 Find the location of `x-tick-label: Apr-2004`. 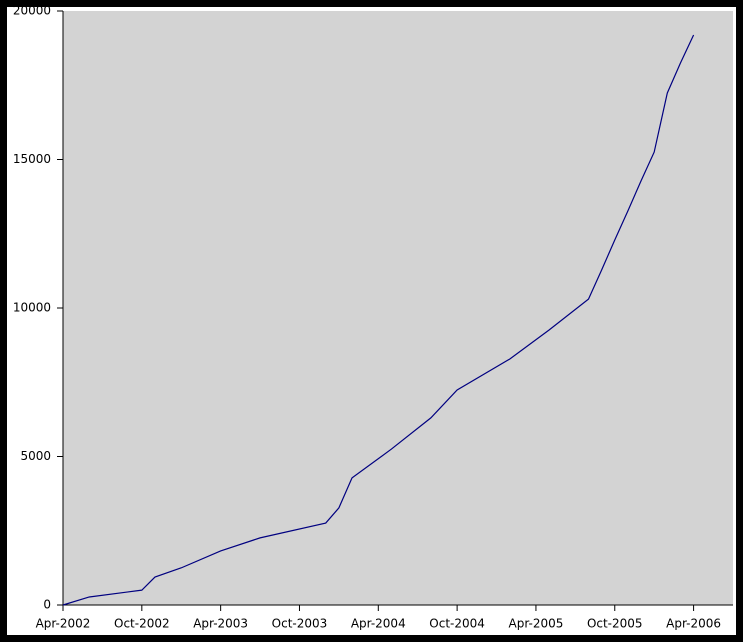

x-tick-label: Apr-2004 is located at coordinates (378, 624).